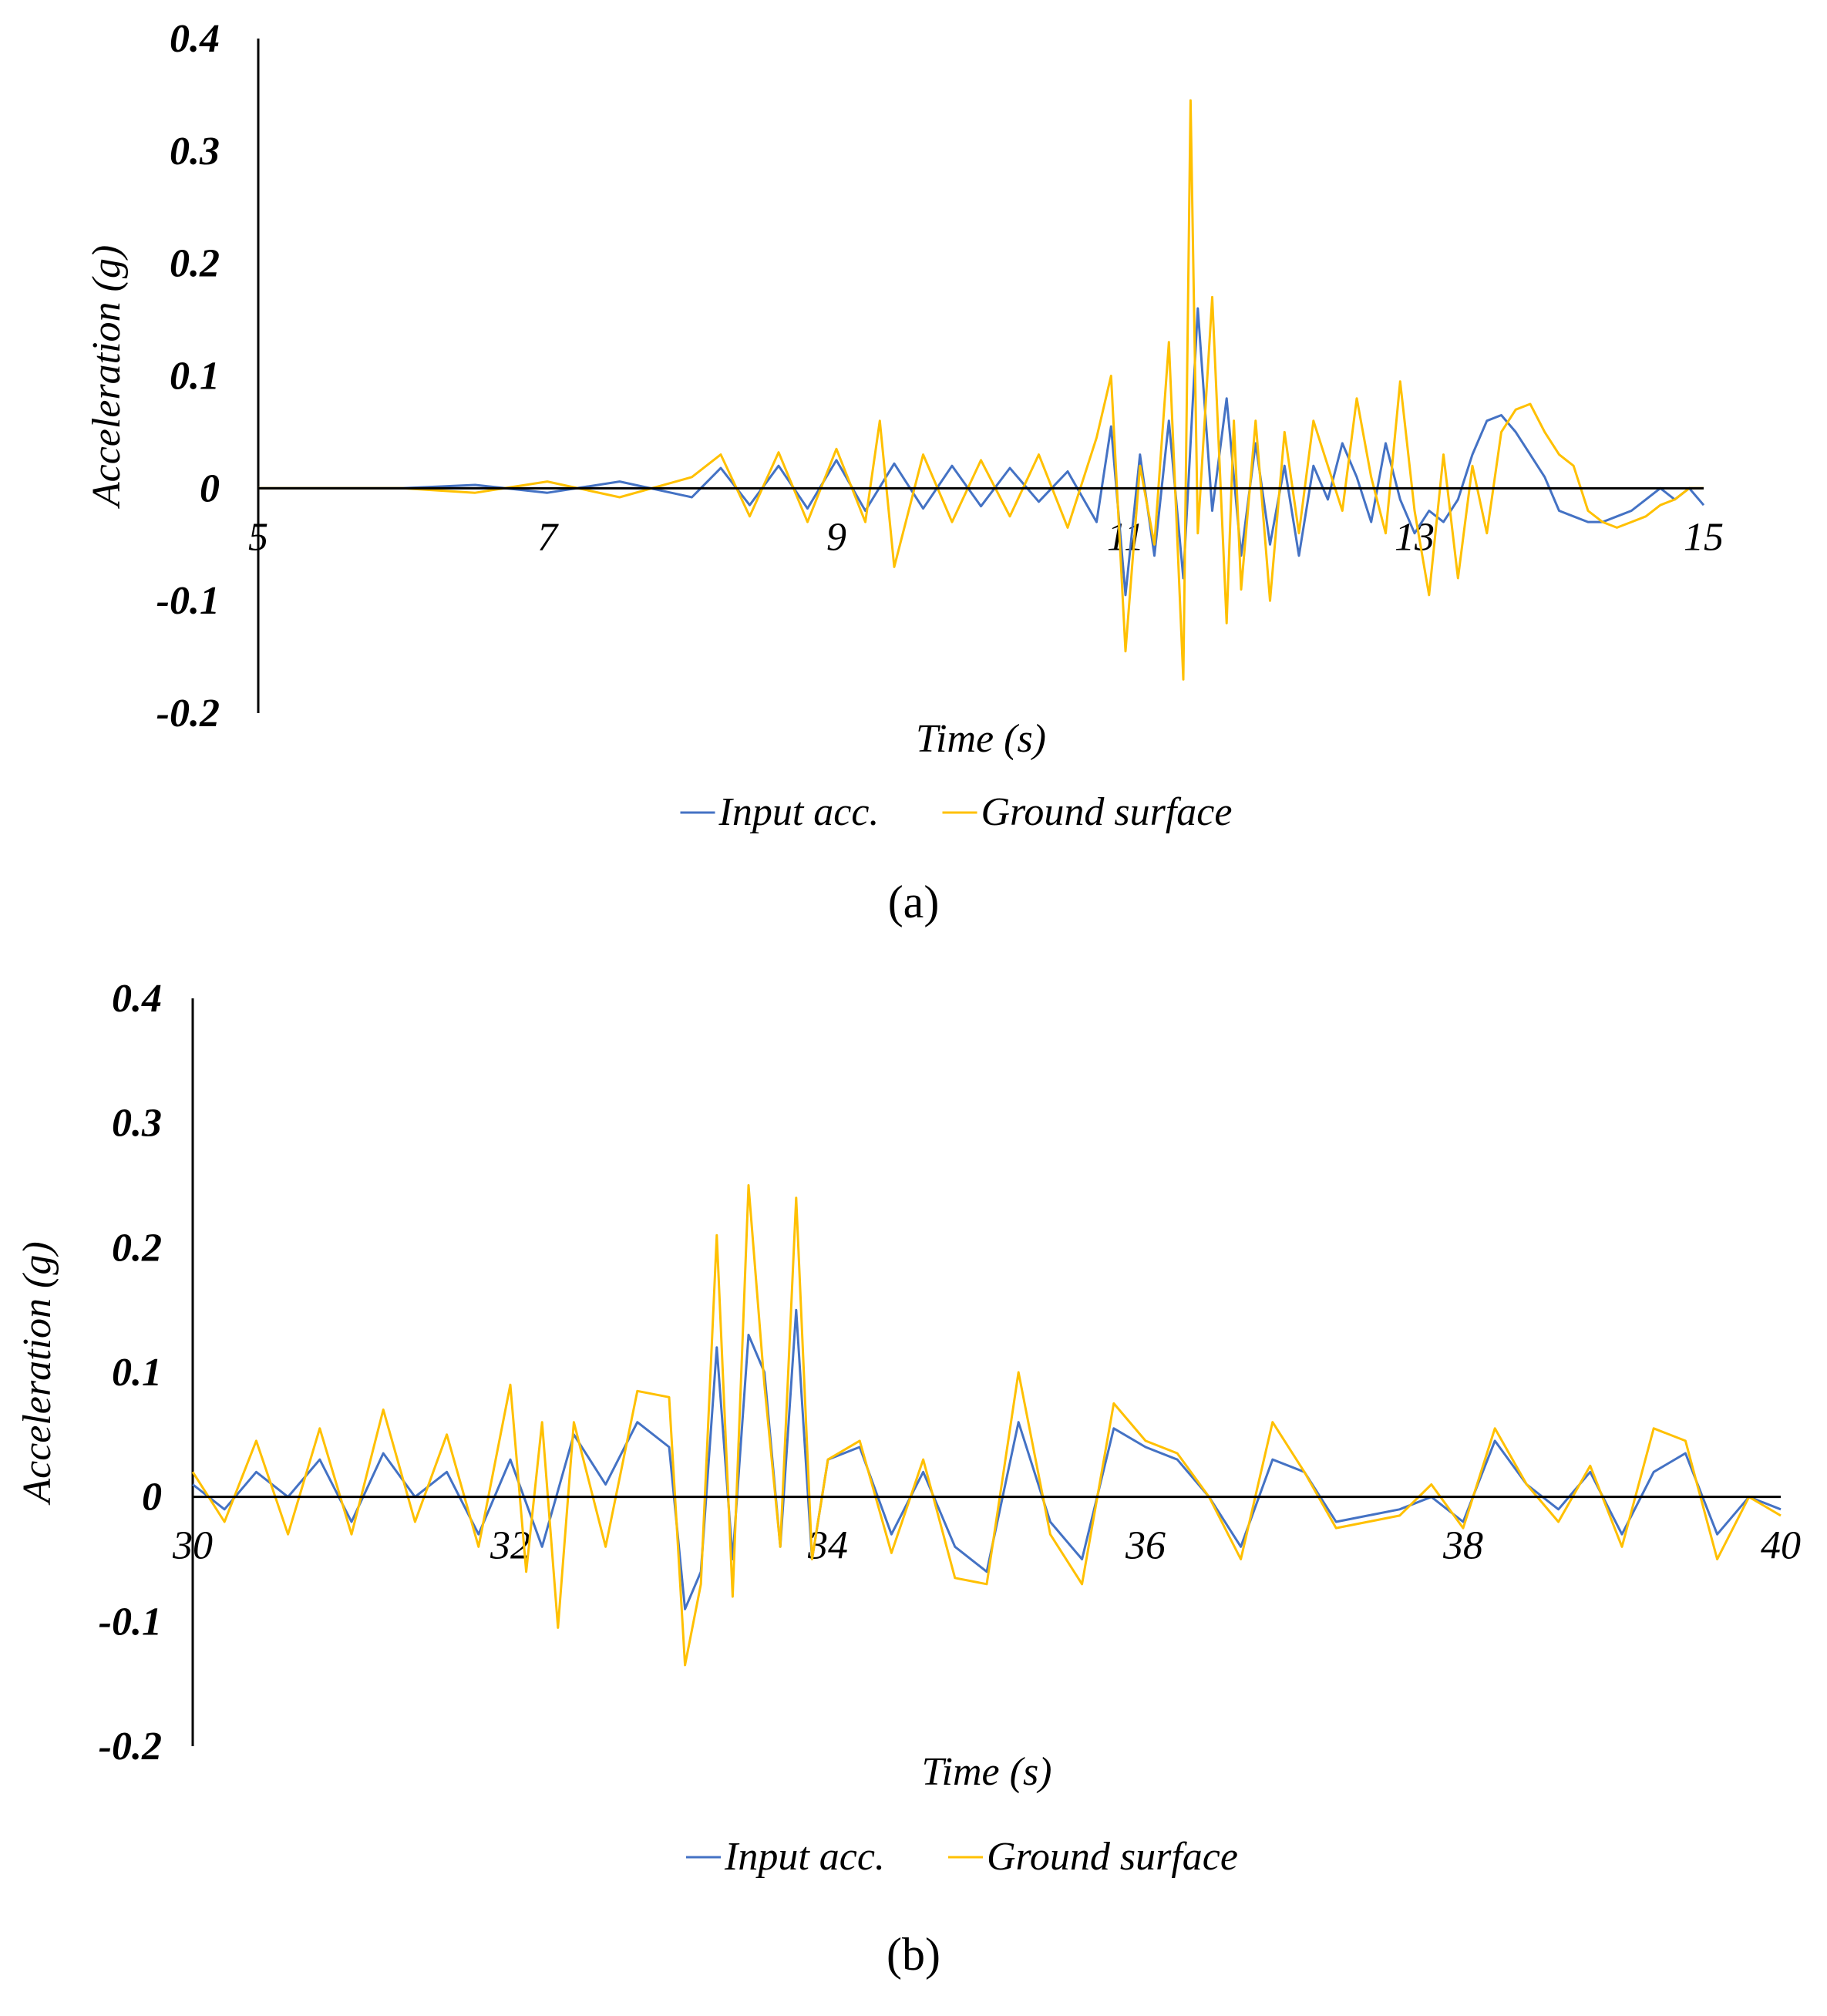 This screenshot has height=2016, width=1827. What do you see at coordinates (1145, 1546) in the screenshot?
I see `x-tick-label: 36` at bounding box center [1145, 1546].